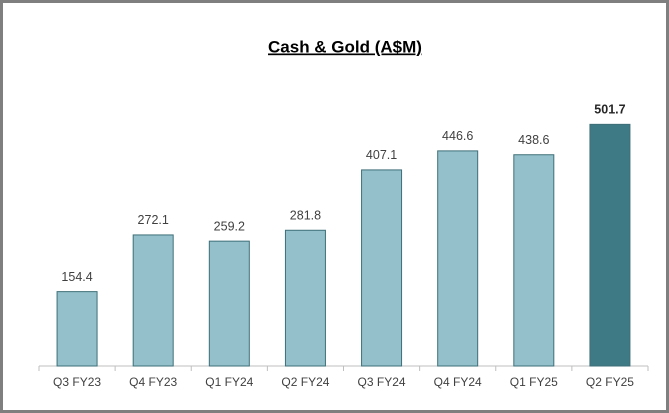  I want to click on x-tick-label: Q4 FY24, so click(458, 382).